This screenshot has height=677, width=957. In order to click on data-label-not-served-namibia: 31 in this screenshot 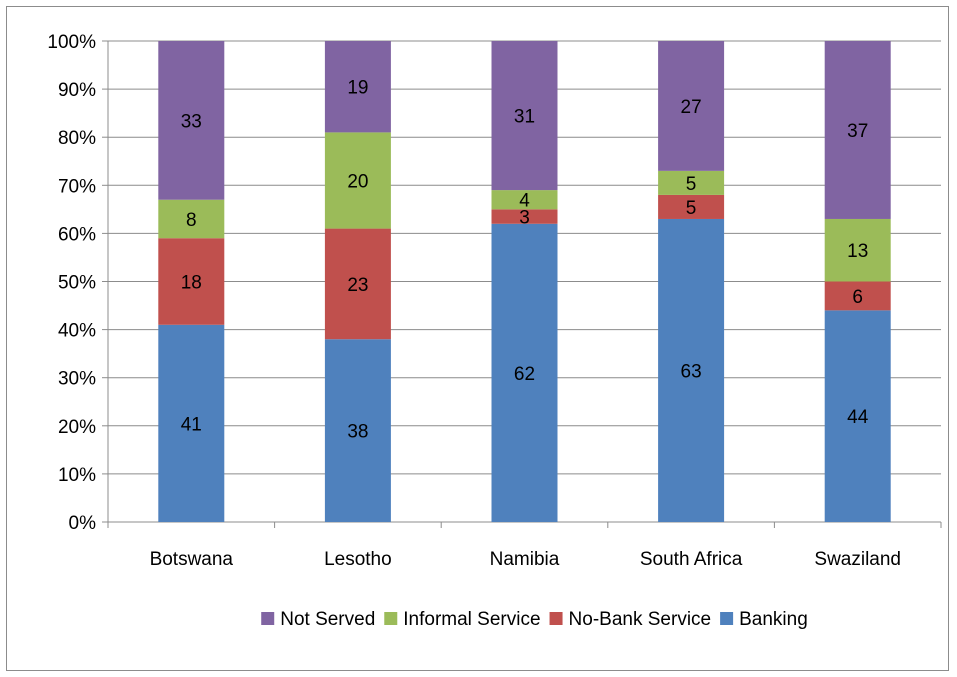, I will do `click(524, 117)`.